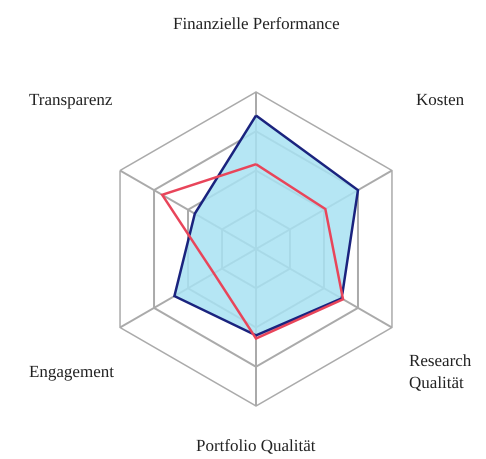 The image size is (486, 459). Describe the element at coordinates (71, 99) in the screenshot. I see `spoke-label: Transparenz` at that location.